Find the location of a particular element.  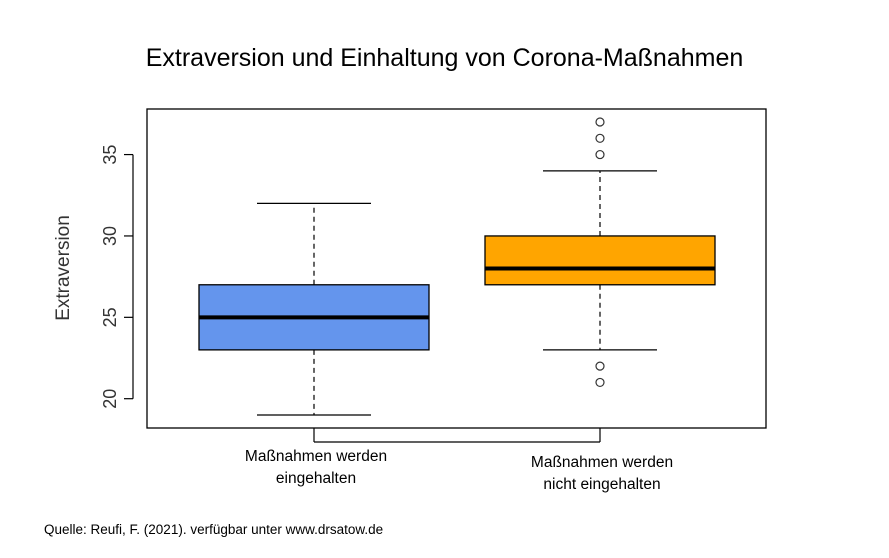

y-axis-label: Extraversion is located at coordinates (63, 268).